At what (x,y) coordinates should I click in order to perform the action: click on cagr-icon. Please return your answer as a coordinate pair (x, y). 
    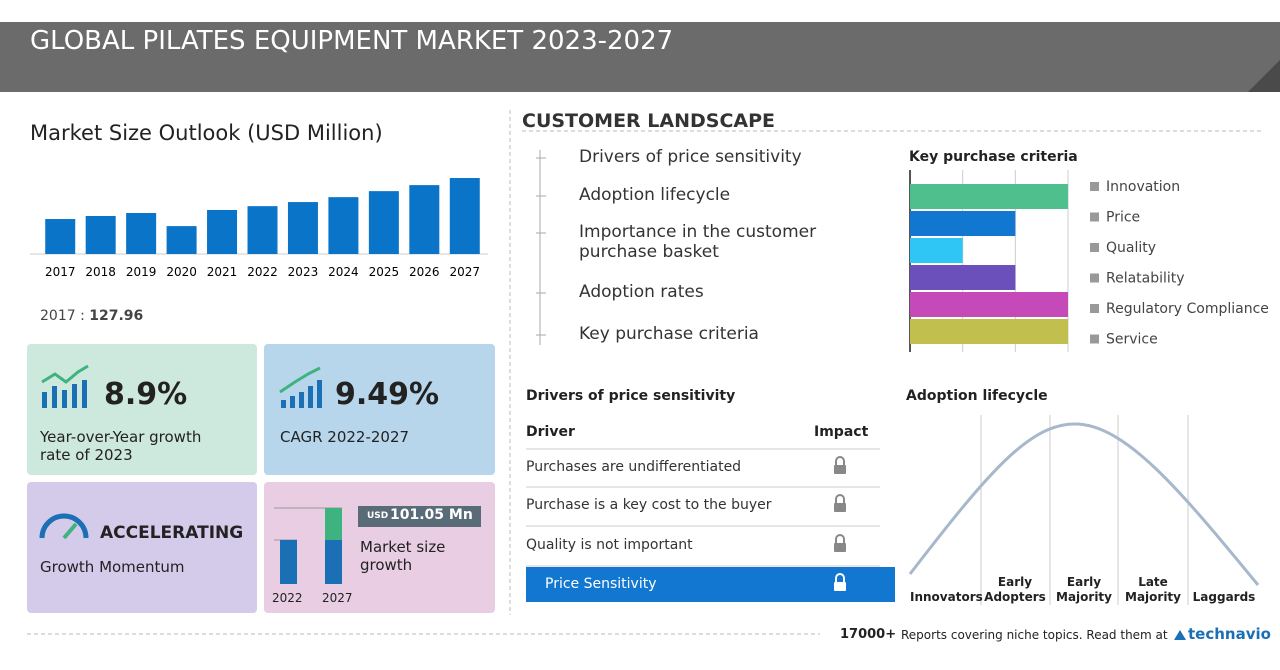
    Looking at the image, I should click on (300, 387).